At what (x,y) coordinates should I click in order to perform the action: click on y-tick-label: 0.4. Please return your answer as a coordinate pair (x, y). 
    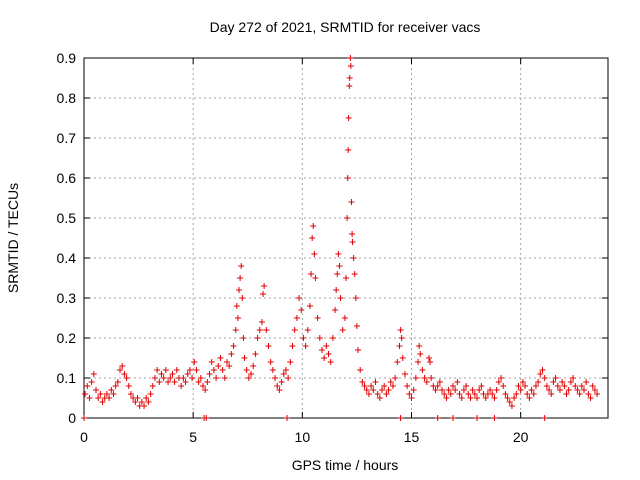
    Looking at the image, I should click on (67, 258).